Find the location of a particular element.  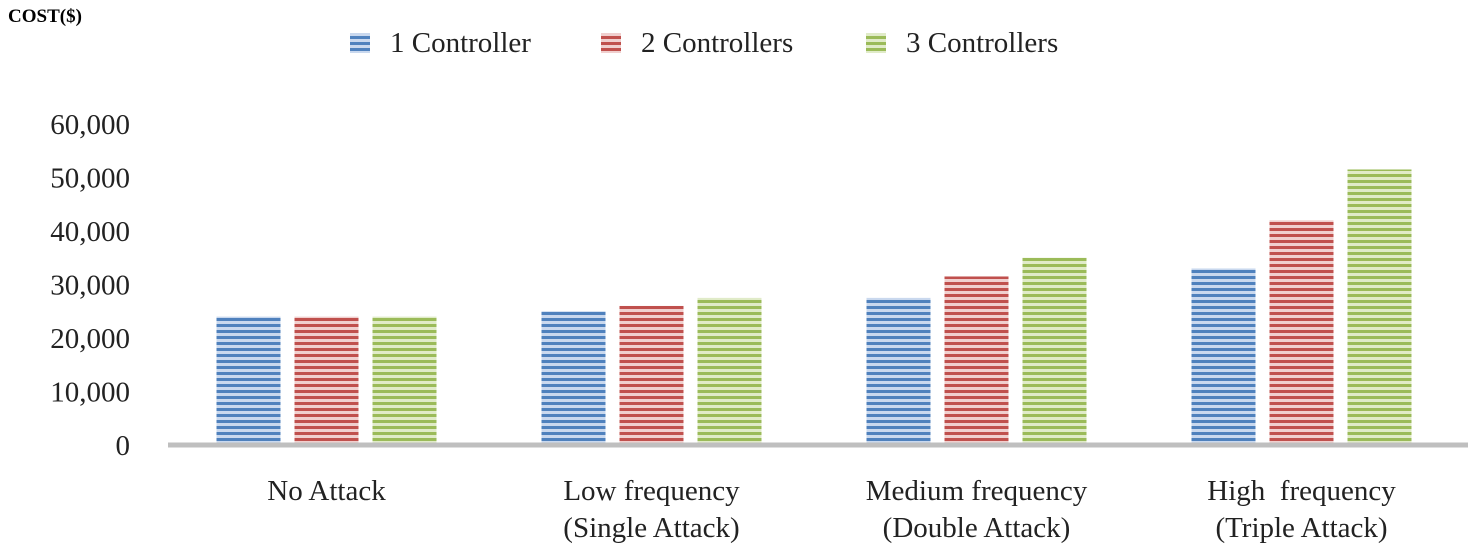

category-label: Medium frequency is located at coordinates (977, 491).